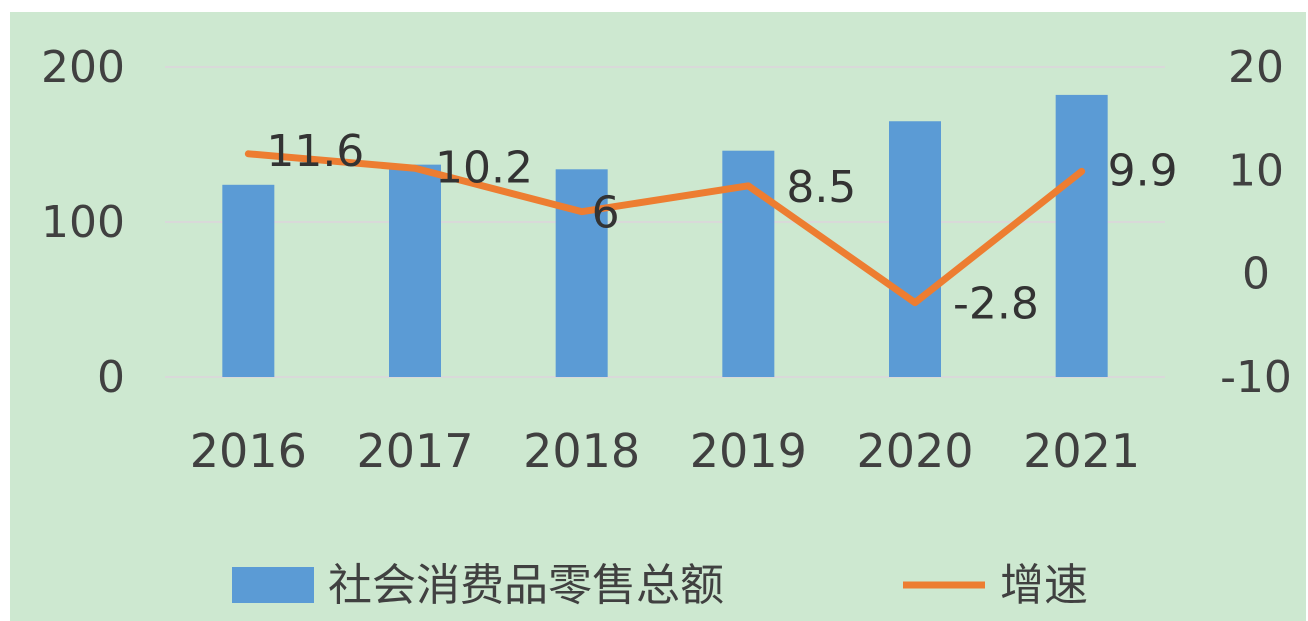 The image size is (1308, 621). I want to click on left-axis-ticks: 0 100 200, so click(83, 222).